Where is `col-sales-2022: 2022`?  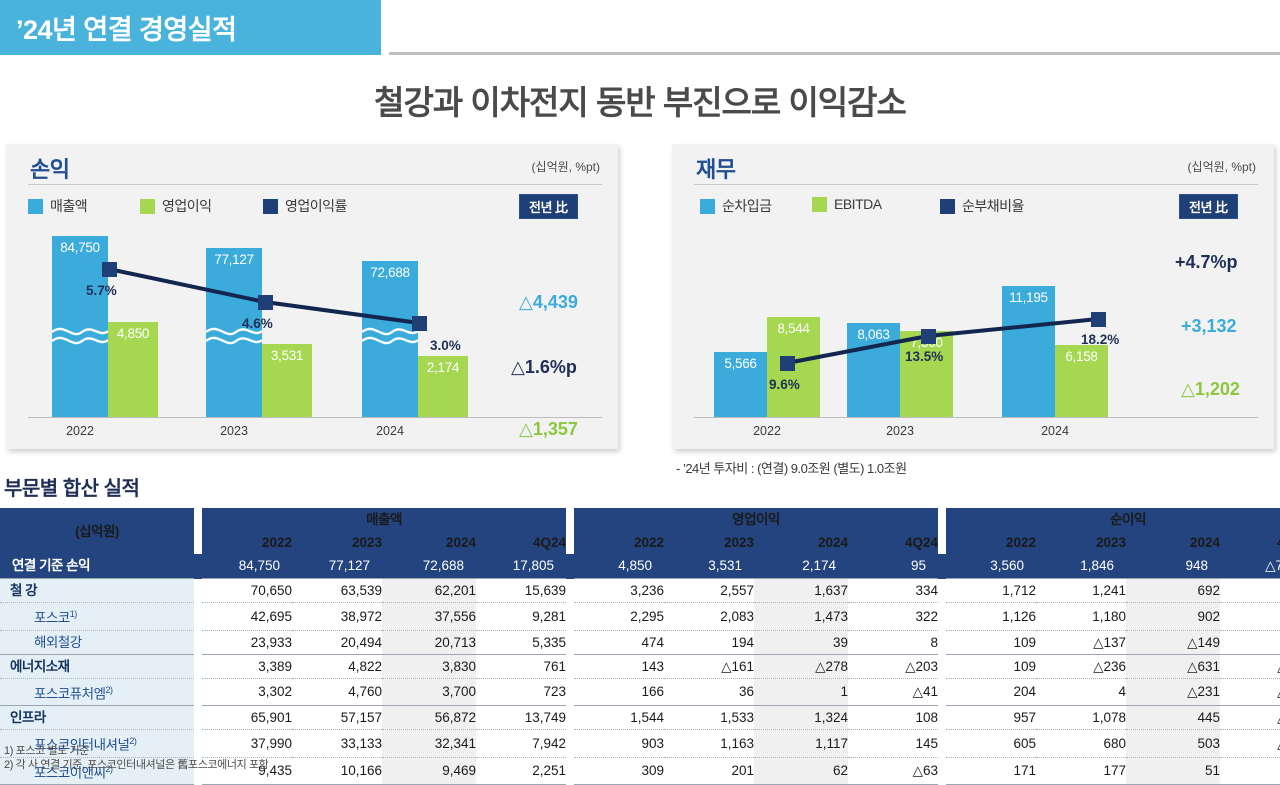 col-sales-2022: 2022 is located at coordinates (247, 542).